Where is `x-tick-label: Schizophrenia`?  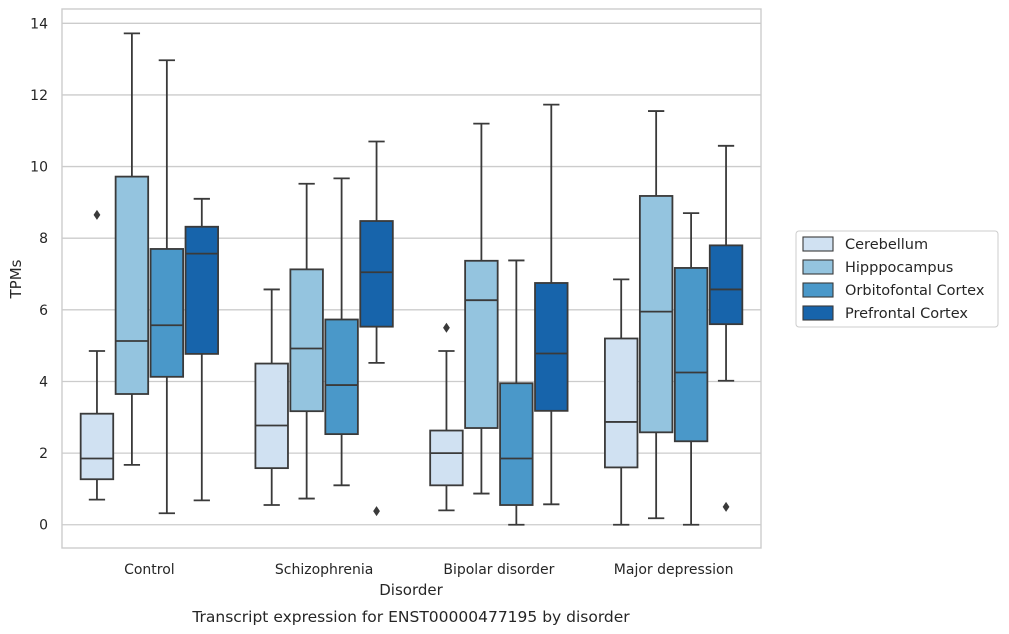
x-tick-label: Schizophrenia is located at coordinates (324, 570).